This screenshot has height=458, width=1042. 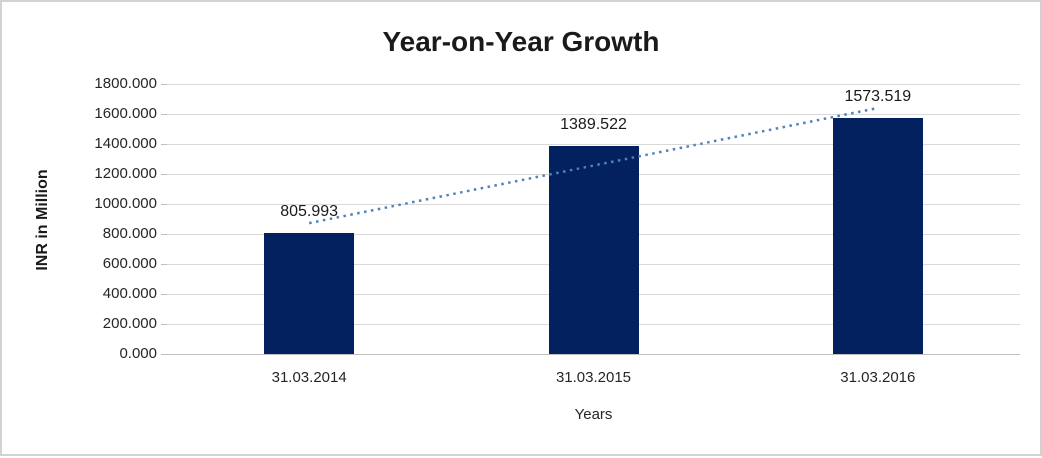 What do you see at coordinates (309, 212) in the screenshot?
I see `bar-value-label: 805.993` at bounding box center [309, 212].